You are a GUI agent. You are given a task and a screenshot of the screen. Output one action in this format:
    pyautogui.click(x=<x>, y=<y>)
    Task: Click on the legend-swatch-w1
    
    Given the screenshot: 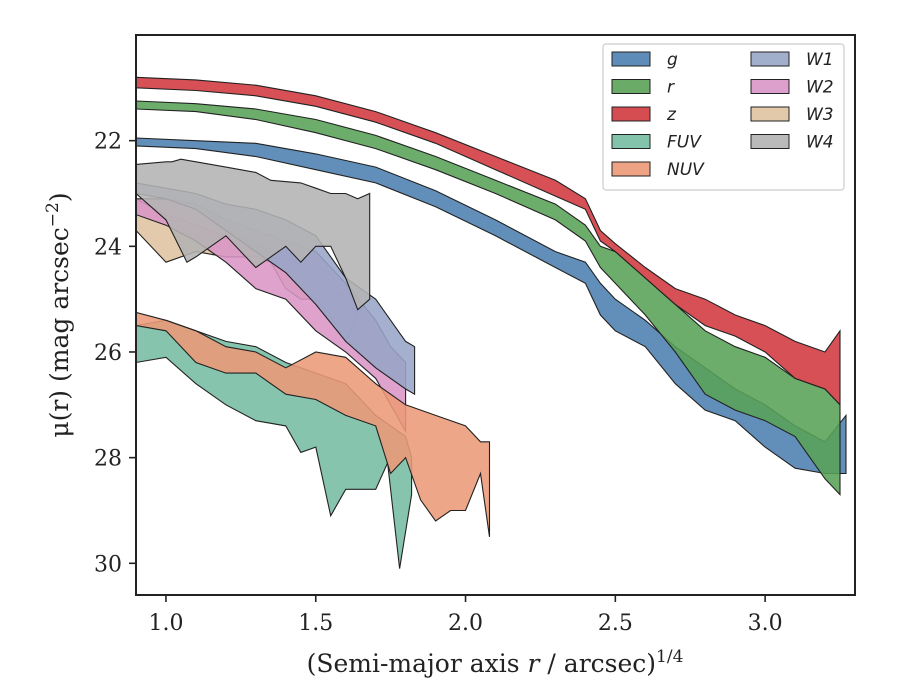 What is the action you would take?
    pyautogui.click(x=770, y=59)
    